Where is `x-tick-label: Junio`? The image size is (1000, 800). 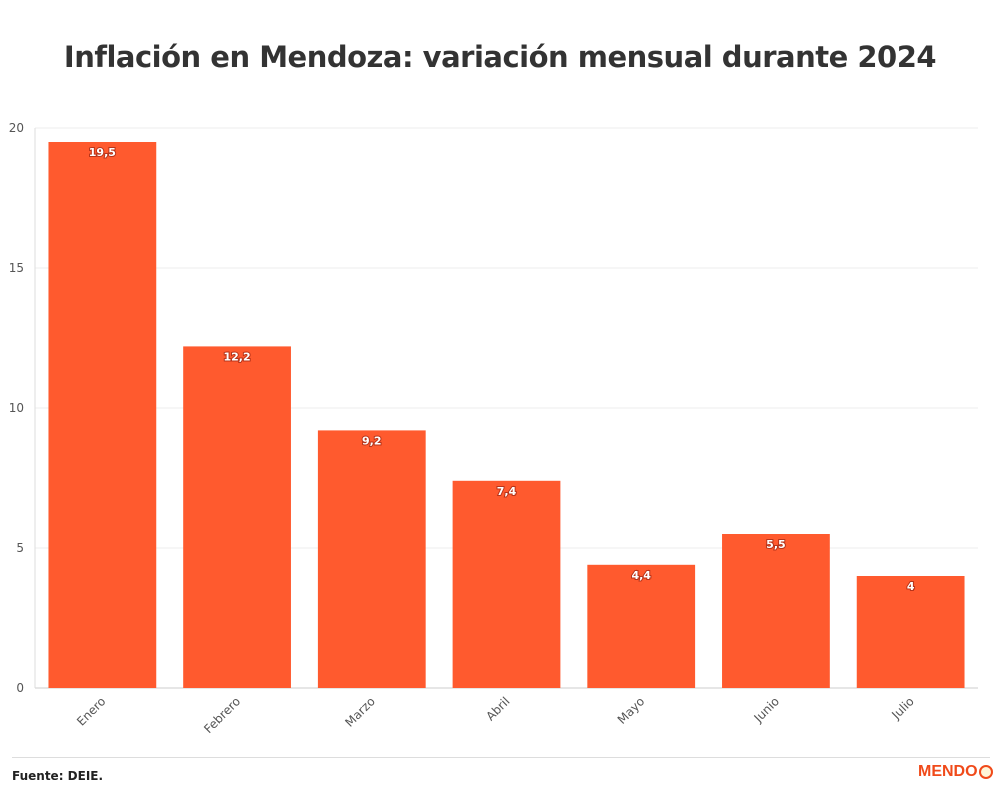
x-tick-label: Junio is located at coordinates (766, 709).